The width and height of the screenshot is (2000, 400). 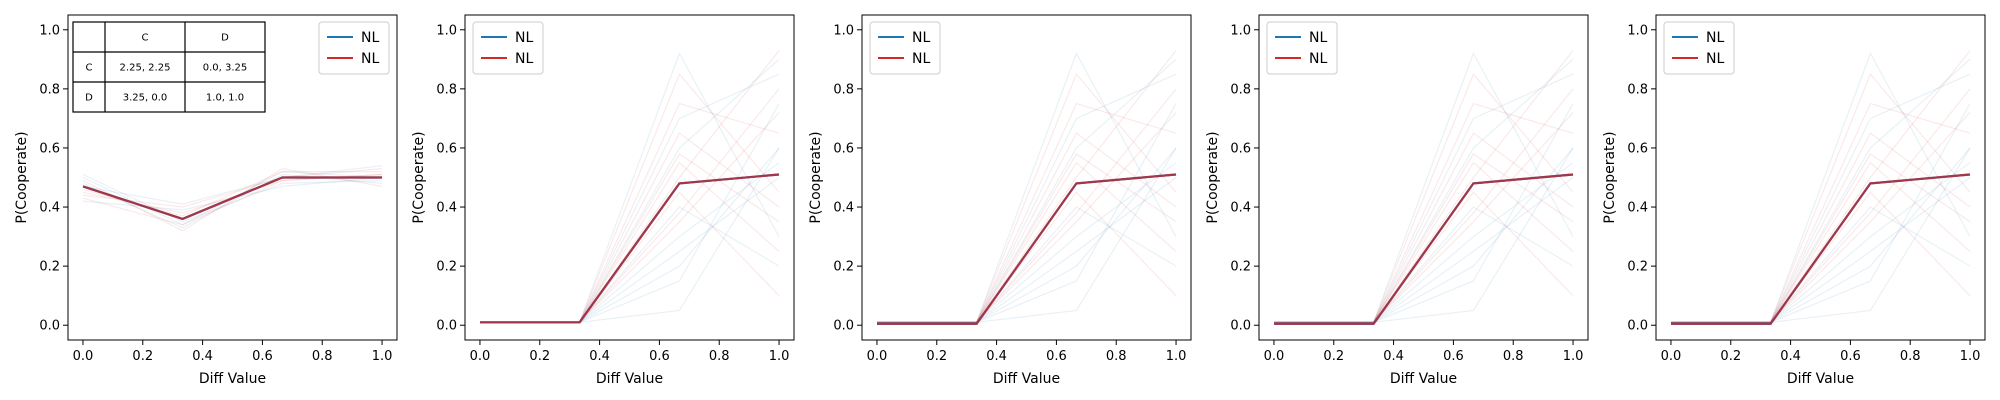 I want to click on payoff-table: C D C 2.25, 2.25 0.0, 3.25 D 3.25, 0.0 1.0, 1.0, so click(x=169, y=67).